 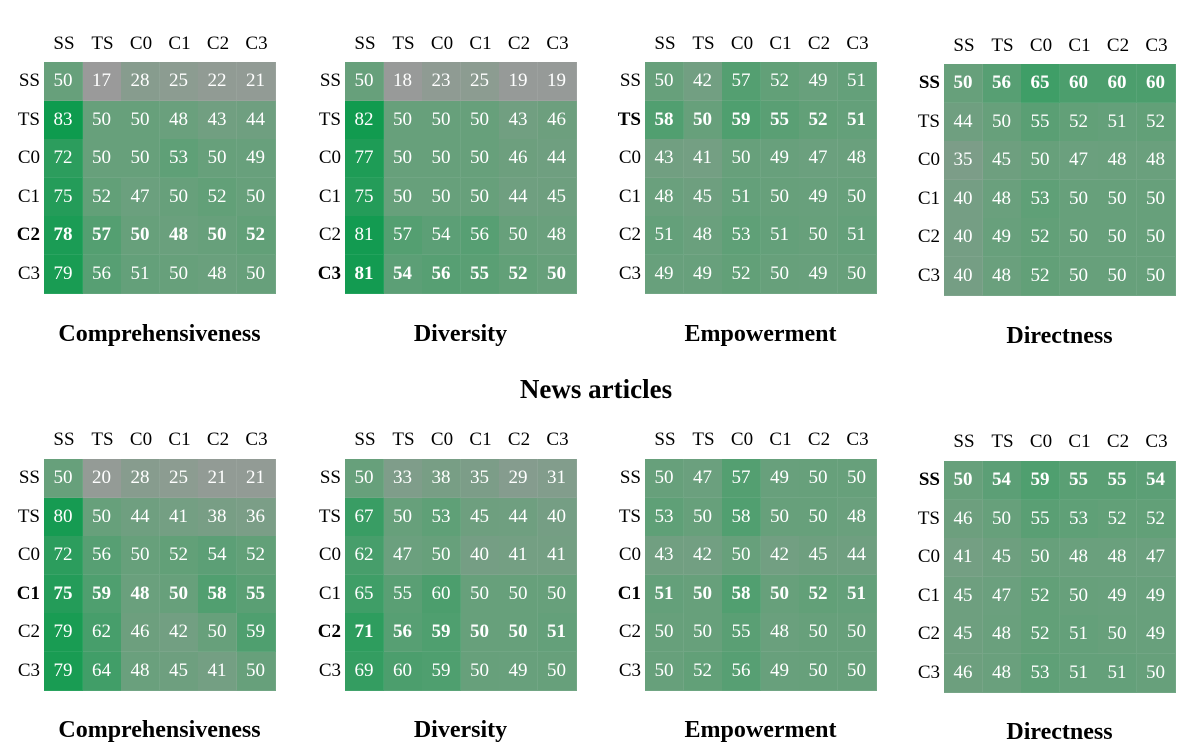 I want to click on row-header: C0, so click(x=28, y=554).